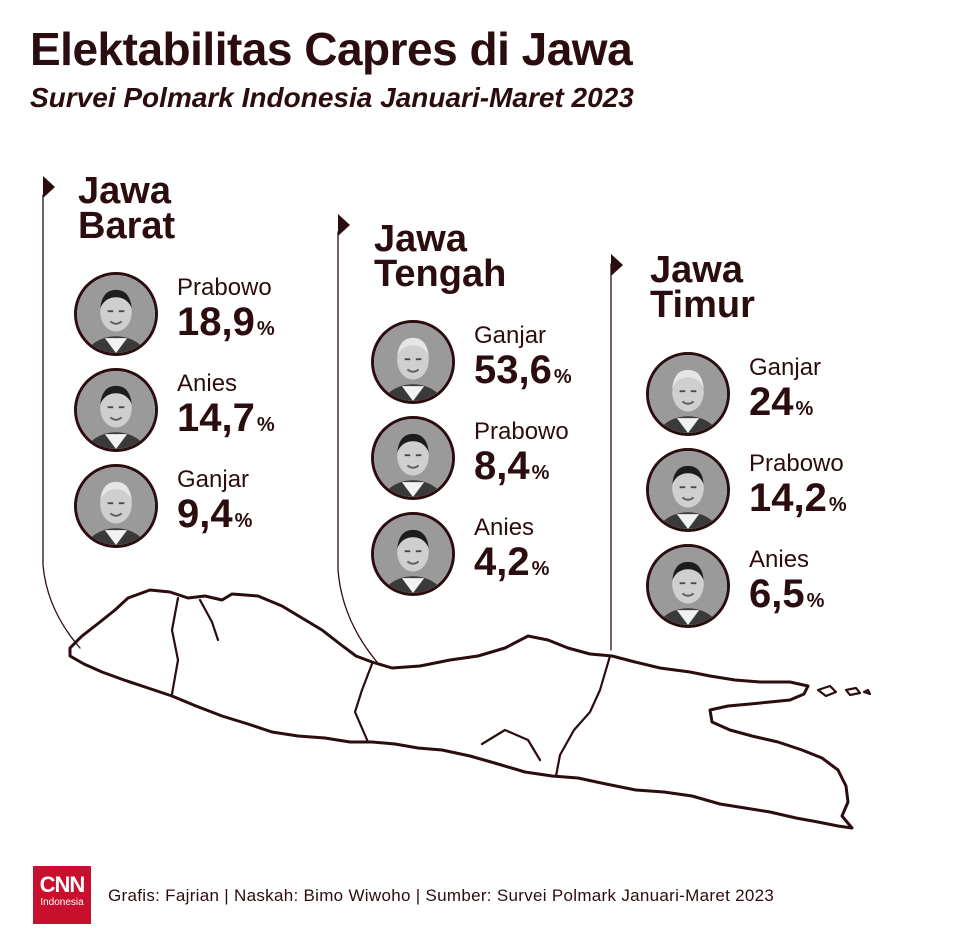 This screenshot has width=960, height=947. I want to click on region-title-jawa-timur: Jawa Timur, so click(702, 287).